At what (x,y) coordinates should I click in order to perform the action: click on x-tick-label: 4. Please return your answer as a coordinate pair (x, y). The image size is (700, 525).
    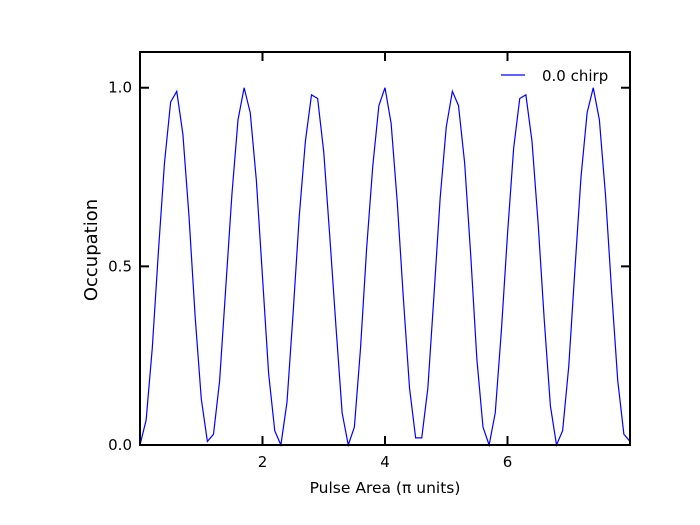
    Looking at the image, I should click on (385, 462).